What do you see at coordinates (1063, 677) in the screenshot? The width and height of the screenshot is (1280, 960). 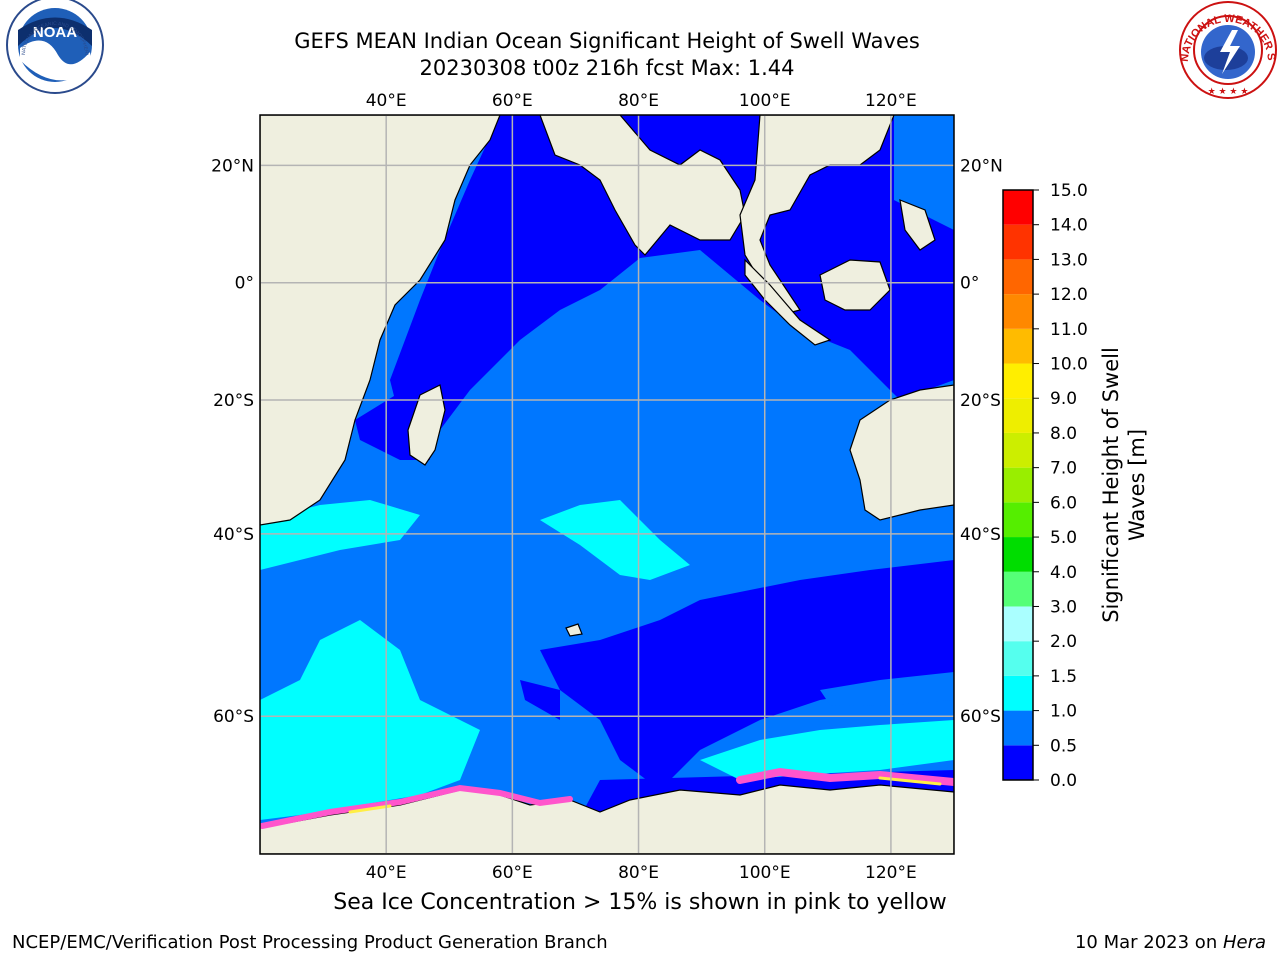 I see `colorbar-tick-label: 1.5` at bounding box center [1063, 677].